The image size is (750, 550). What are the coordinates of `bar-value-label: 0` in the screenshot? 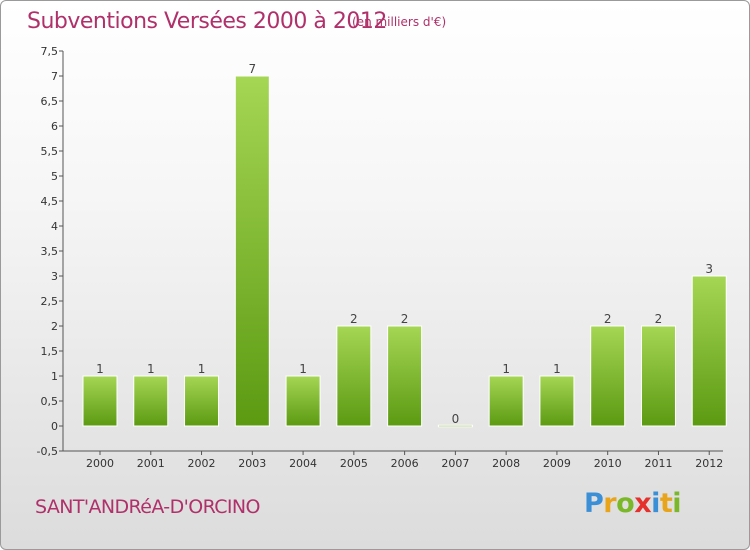 It's located at (456, 419).